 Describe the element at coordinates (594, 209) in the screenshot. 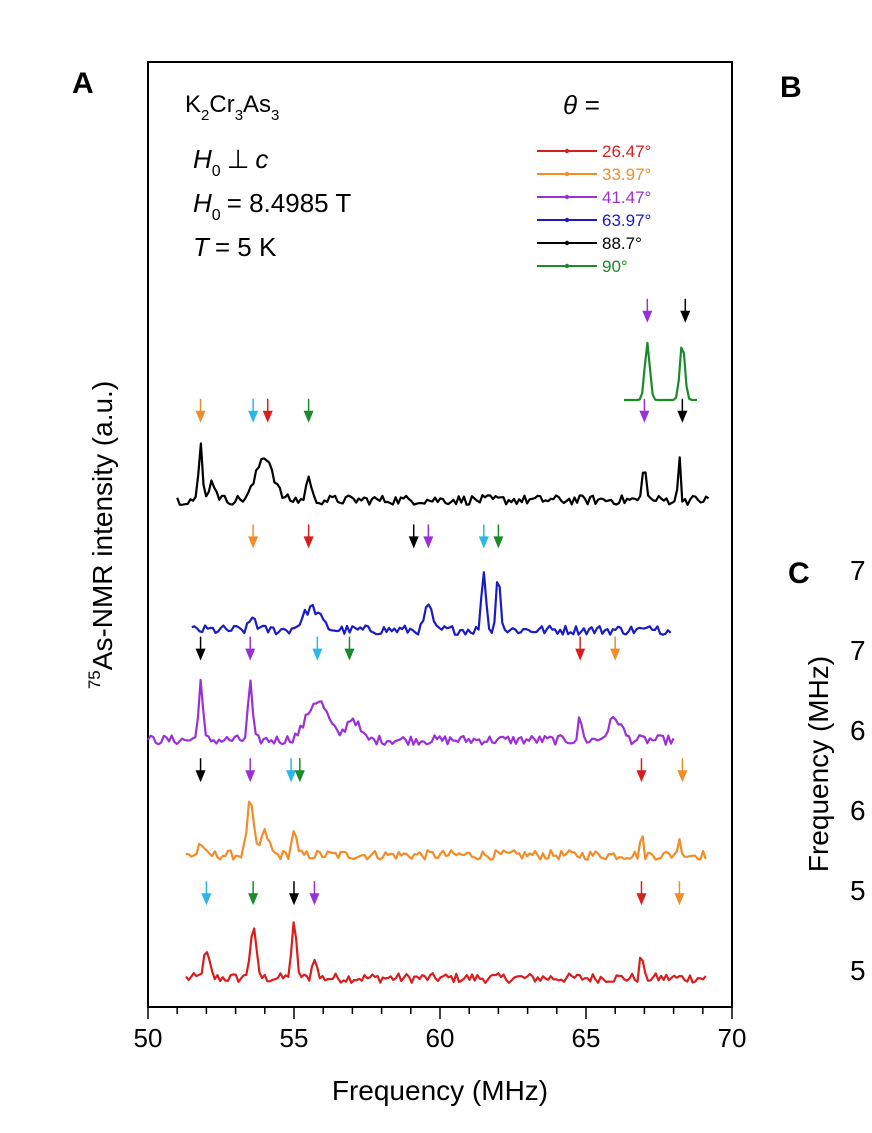

I see `legend: 26.47° 33.97° 41.47° 63.97° 88.7° 90°` at that location.